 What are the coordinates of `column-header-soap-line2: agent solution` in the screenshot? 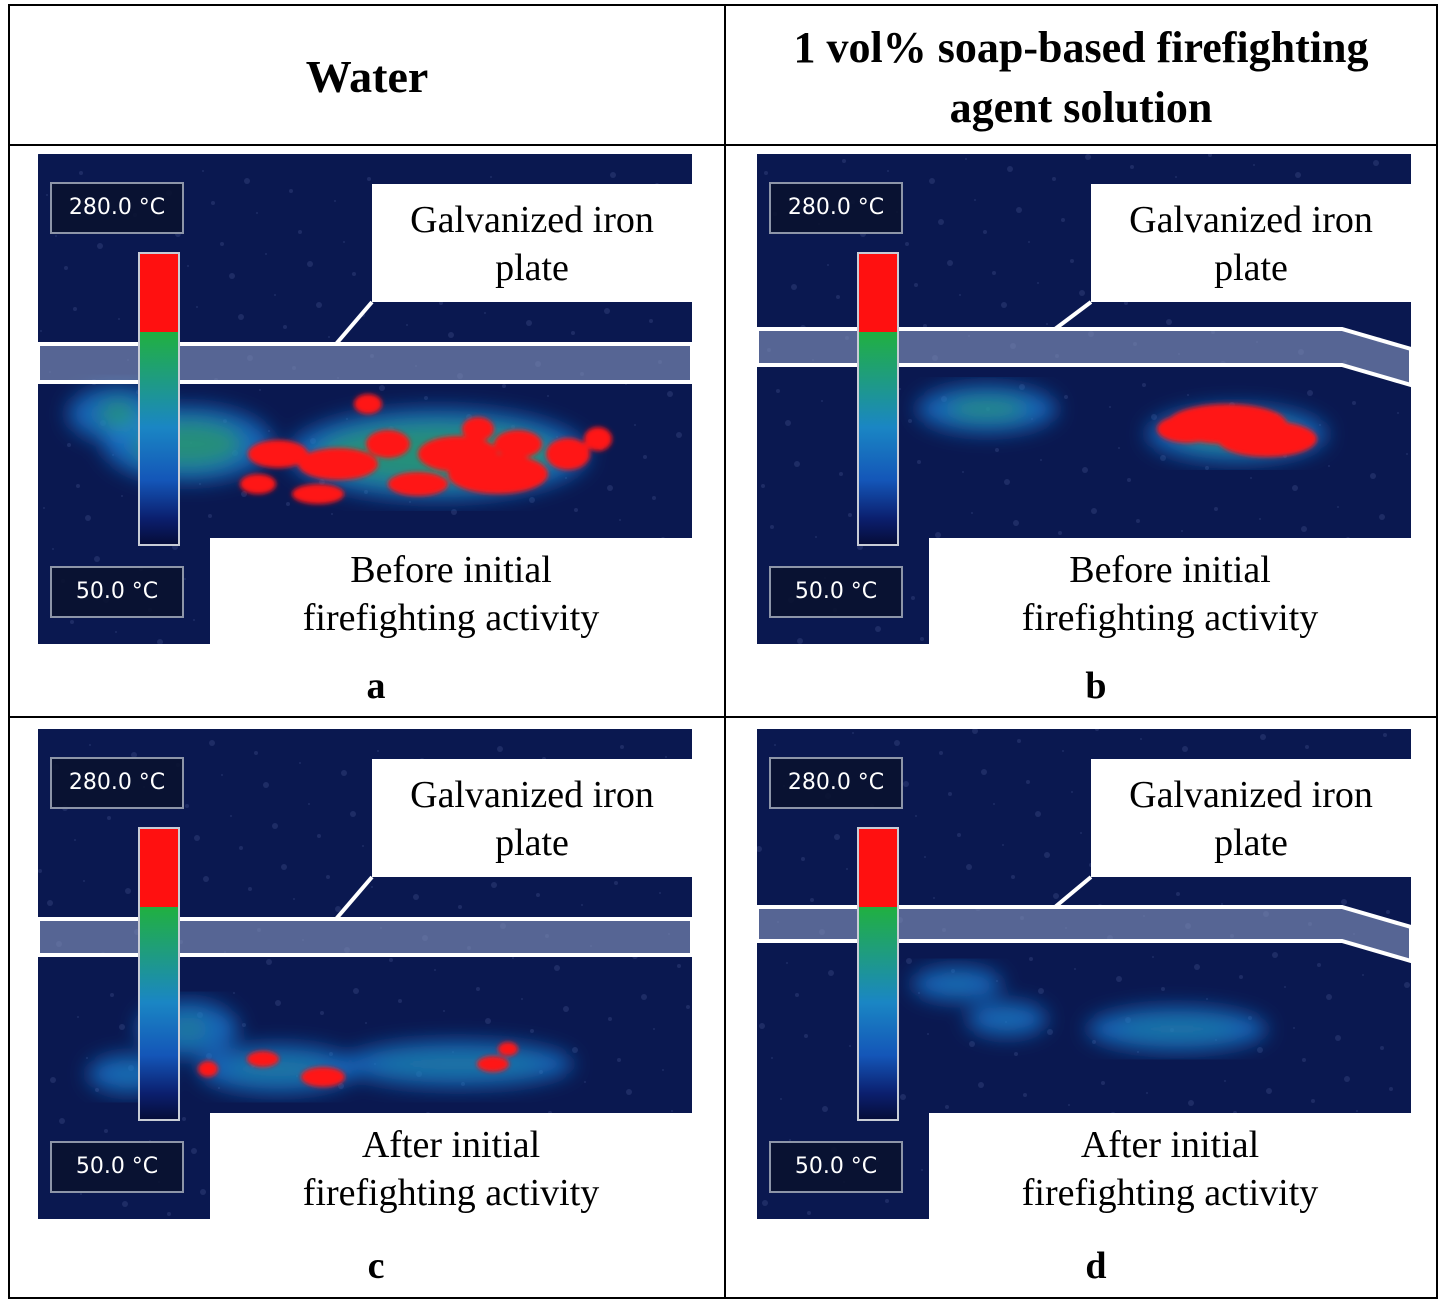 It's located at (1081, 107).